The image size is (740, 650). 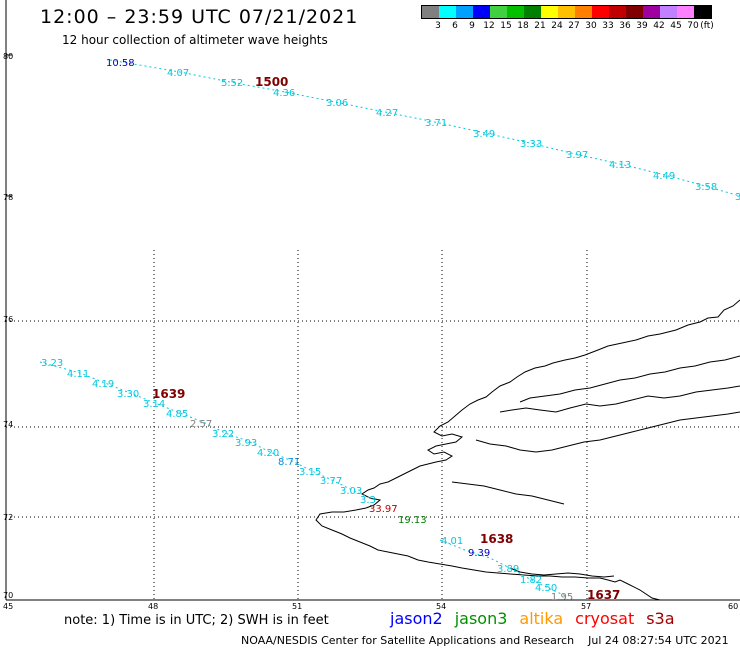 I want to click on legend-jason3: jason3, so click(x=481, y=618).